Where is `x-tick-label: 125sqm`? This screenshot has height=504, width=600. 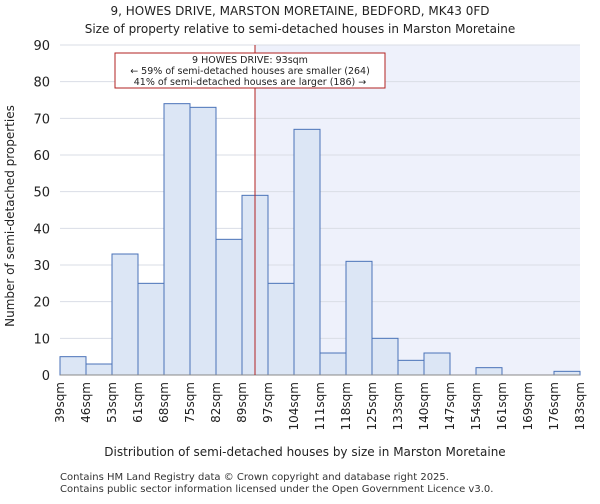
x-tick-label: 125sqm is located at coordinates (372, 406).